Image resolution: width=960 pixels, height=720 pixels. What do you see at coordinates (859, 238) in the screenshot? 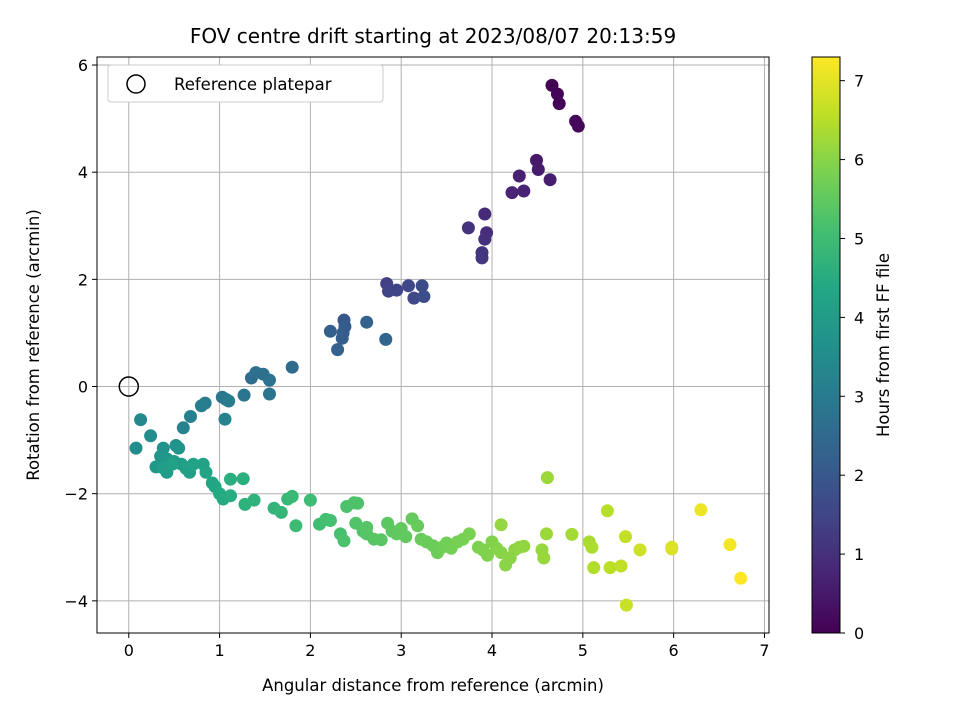
I see `colorbar-tick-label: 5` at bounding box center [859, 238].